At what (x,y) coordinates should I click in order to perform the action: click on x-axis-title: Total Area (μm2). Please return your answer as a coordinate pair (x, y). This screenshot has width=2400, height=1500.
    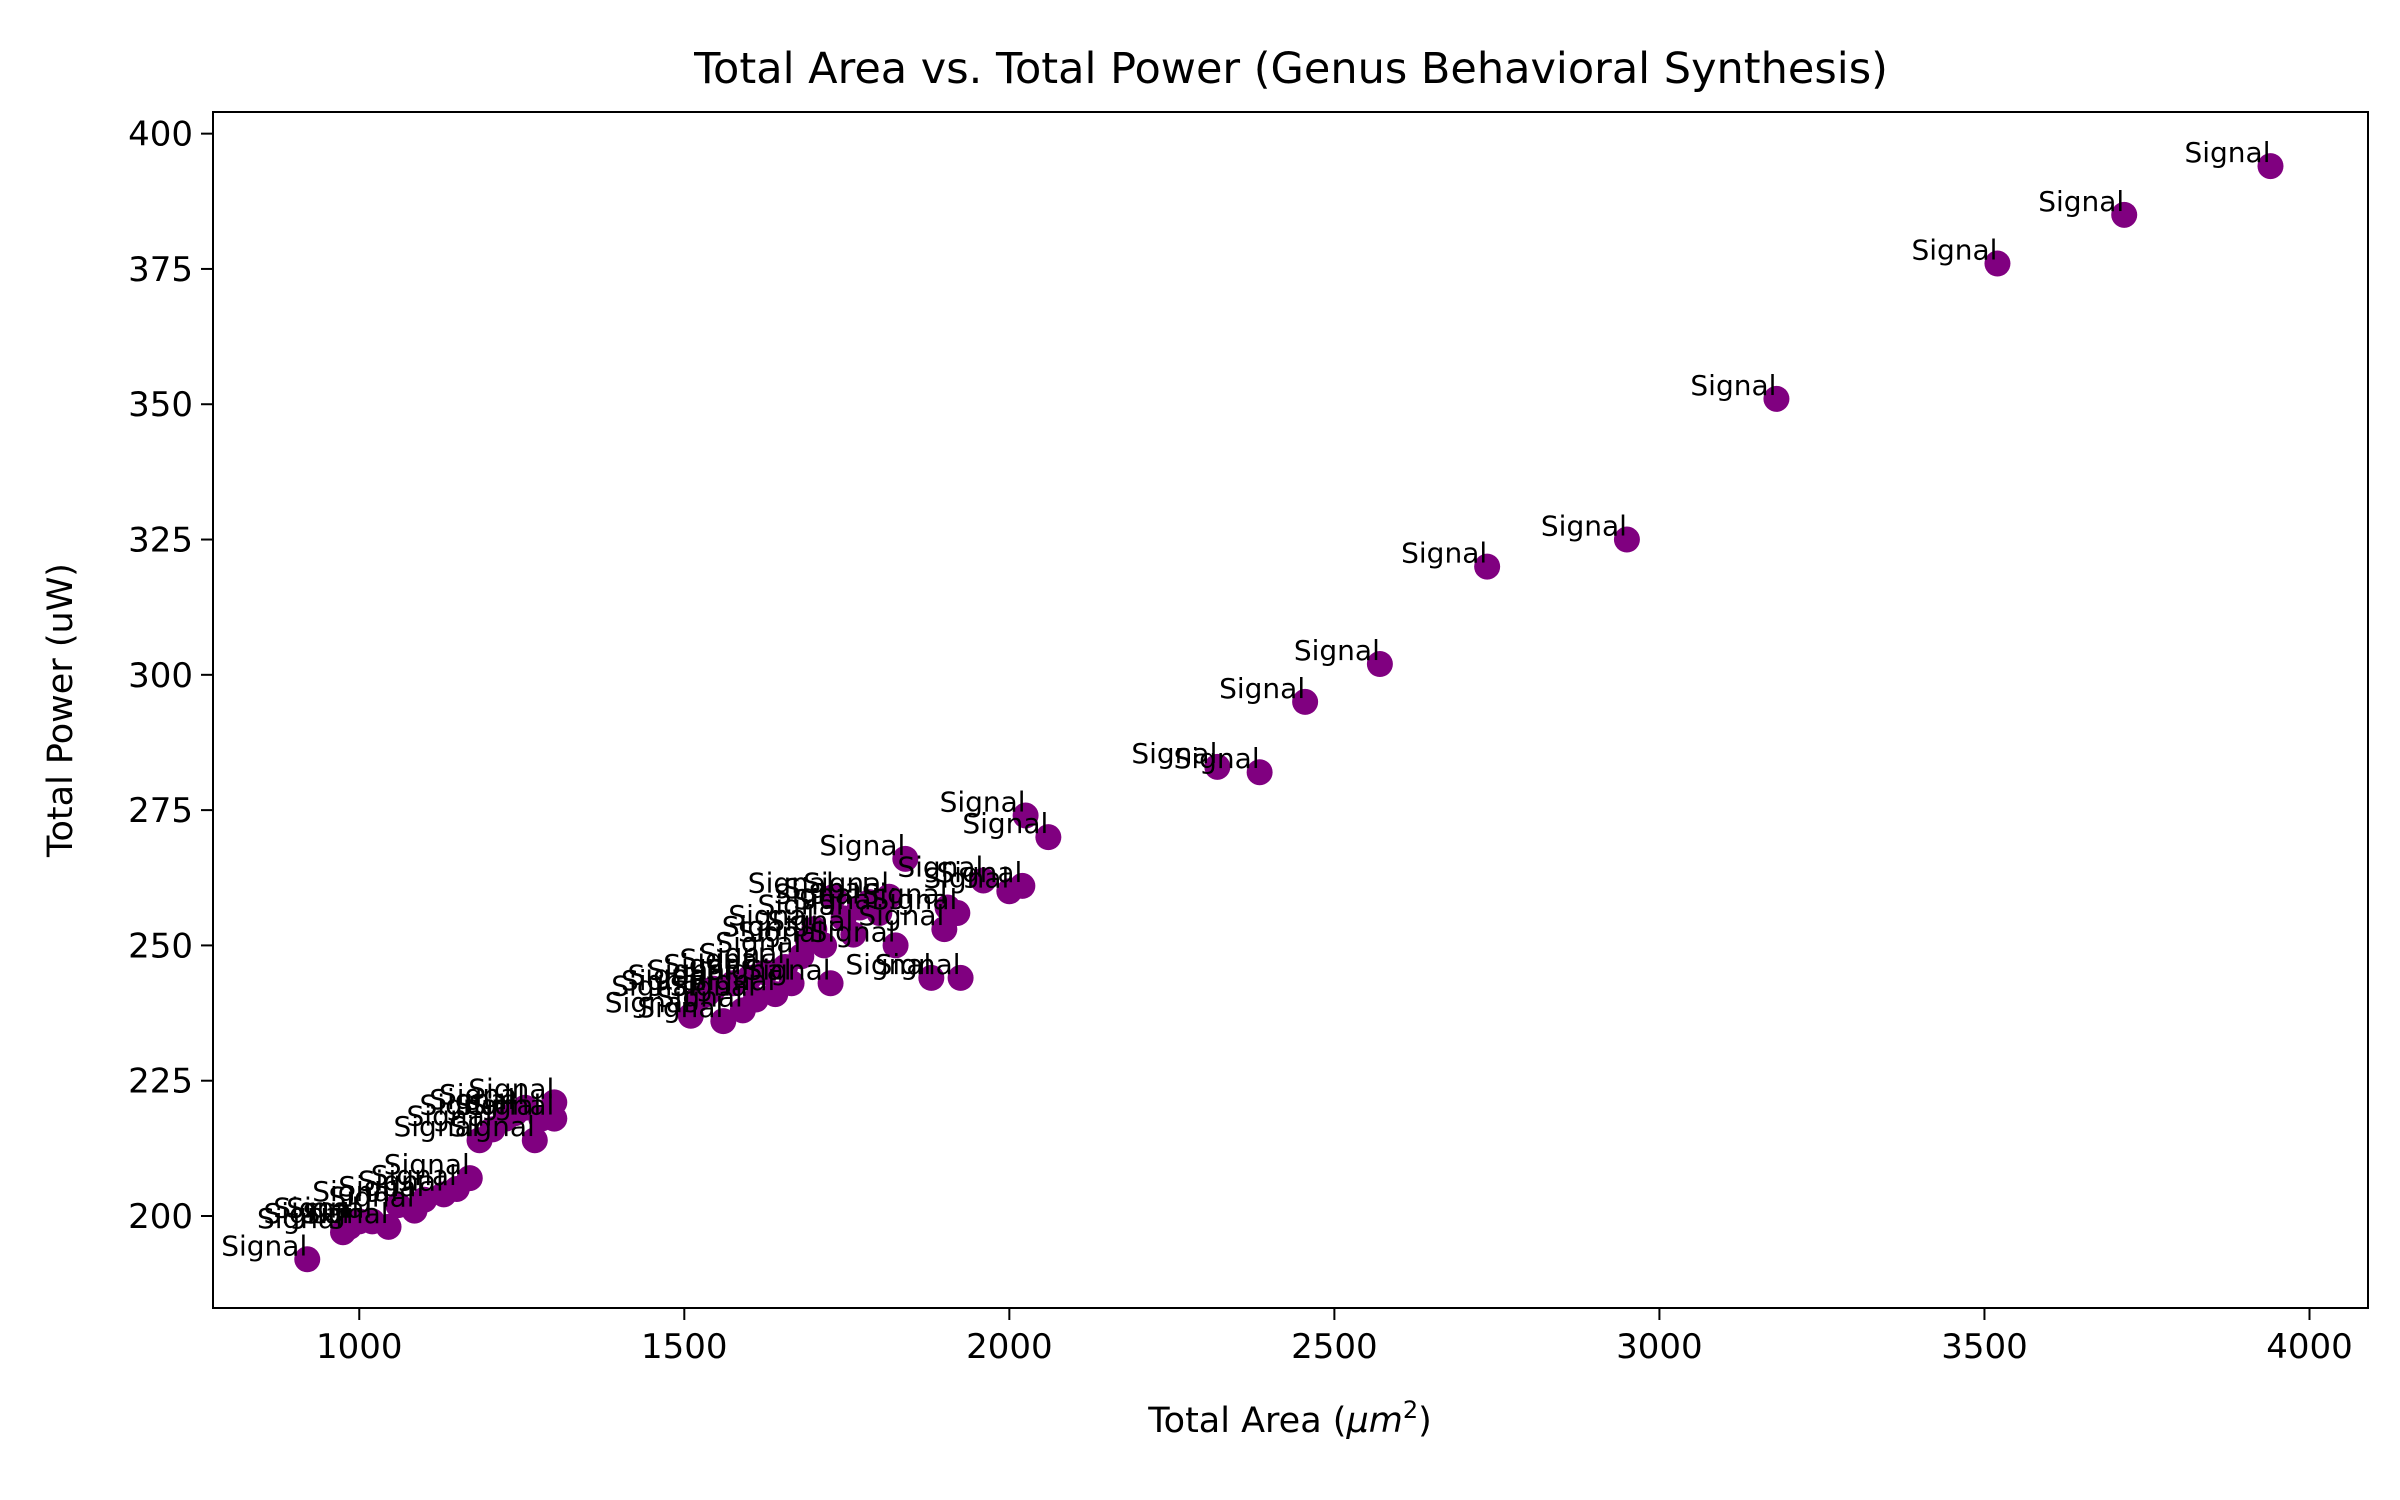
    Looking at the image, I should click on (1289, 1418).